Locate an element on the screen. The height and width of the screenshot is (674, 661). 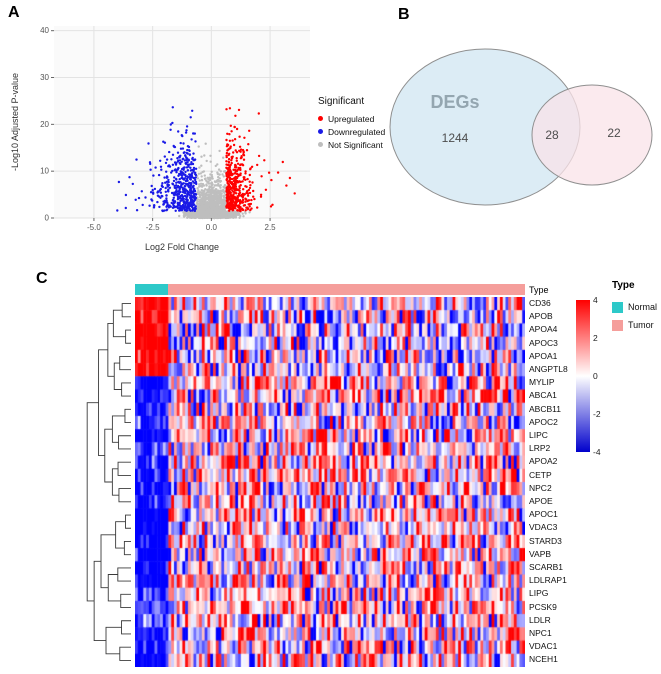
volcano-legend-title: Significant is located at coordinates (341, 101).